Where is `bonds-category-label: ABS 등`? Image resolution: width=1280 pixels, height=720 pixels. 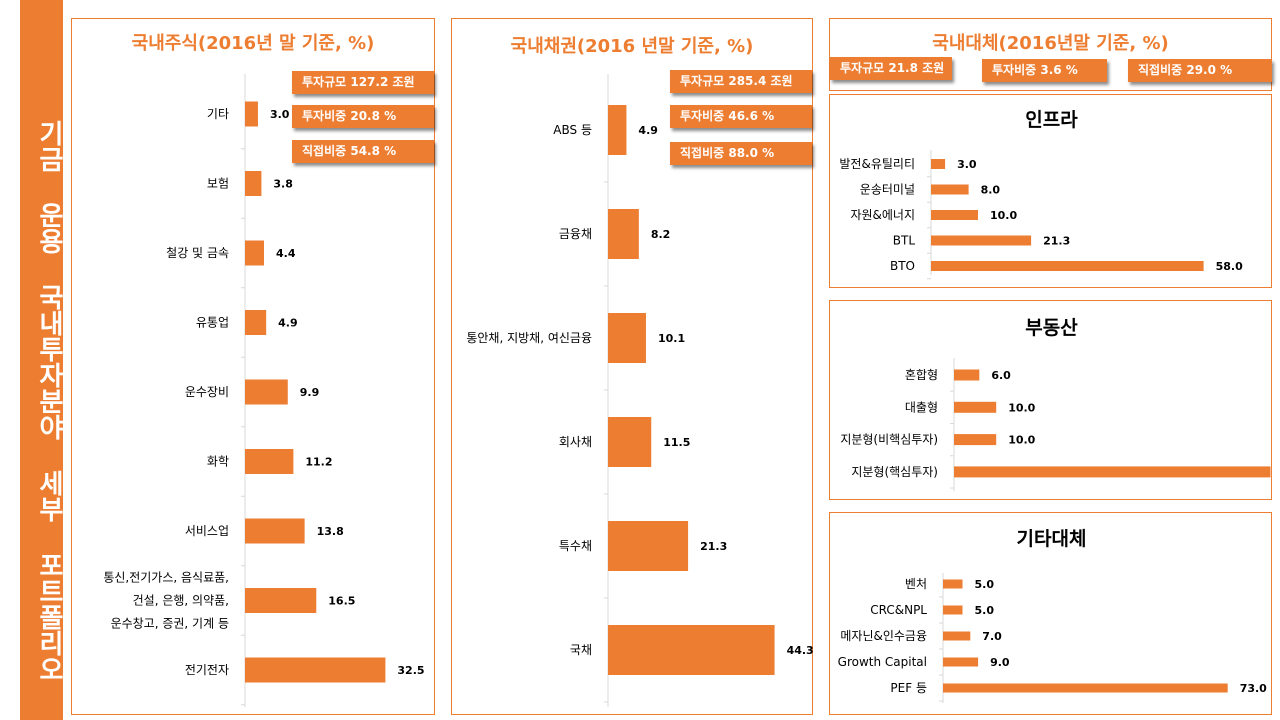 bonds-category-label: ABS 등 is located at coordinates (572, 130).